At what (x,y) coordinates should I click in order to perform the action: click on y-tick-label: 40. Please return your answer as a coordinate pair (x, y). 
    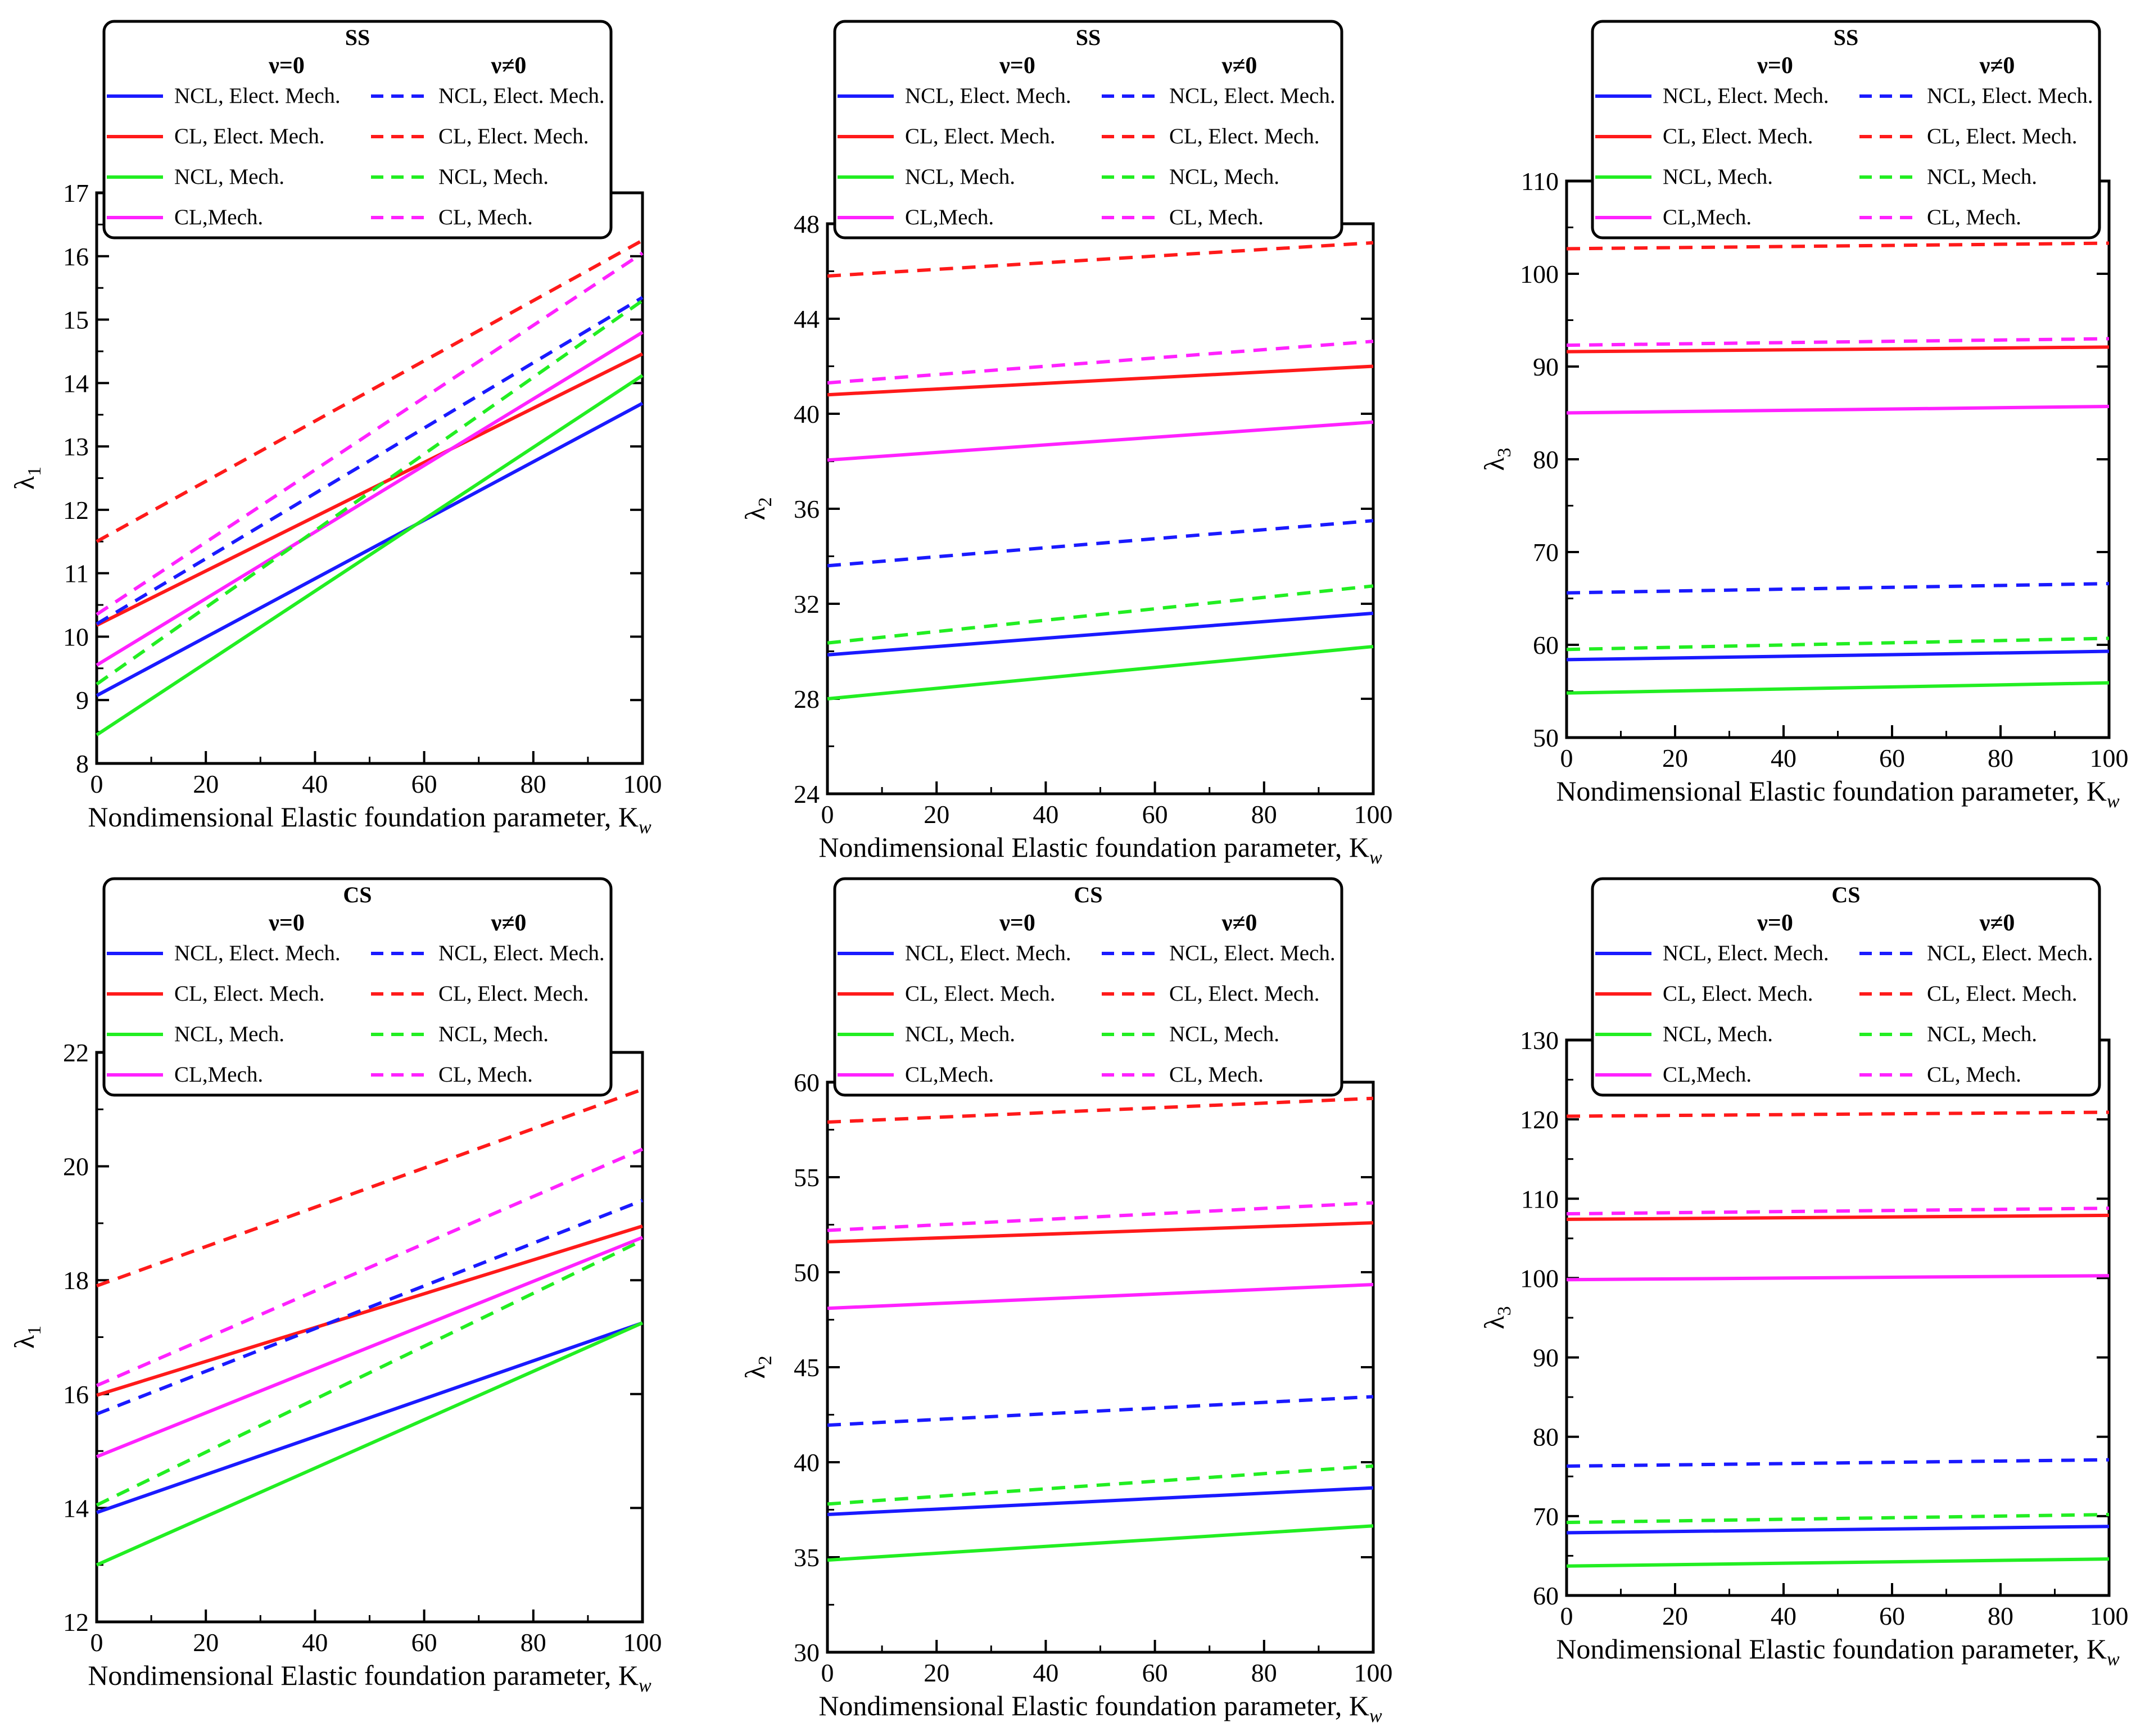
    Looking at the image, I should click on (807, 1463).